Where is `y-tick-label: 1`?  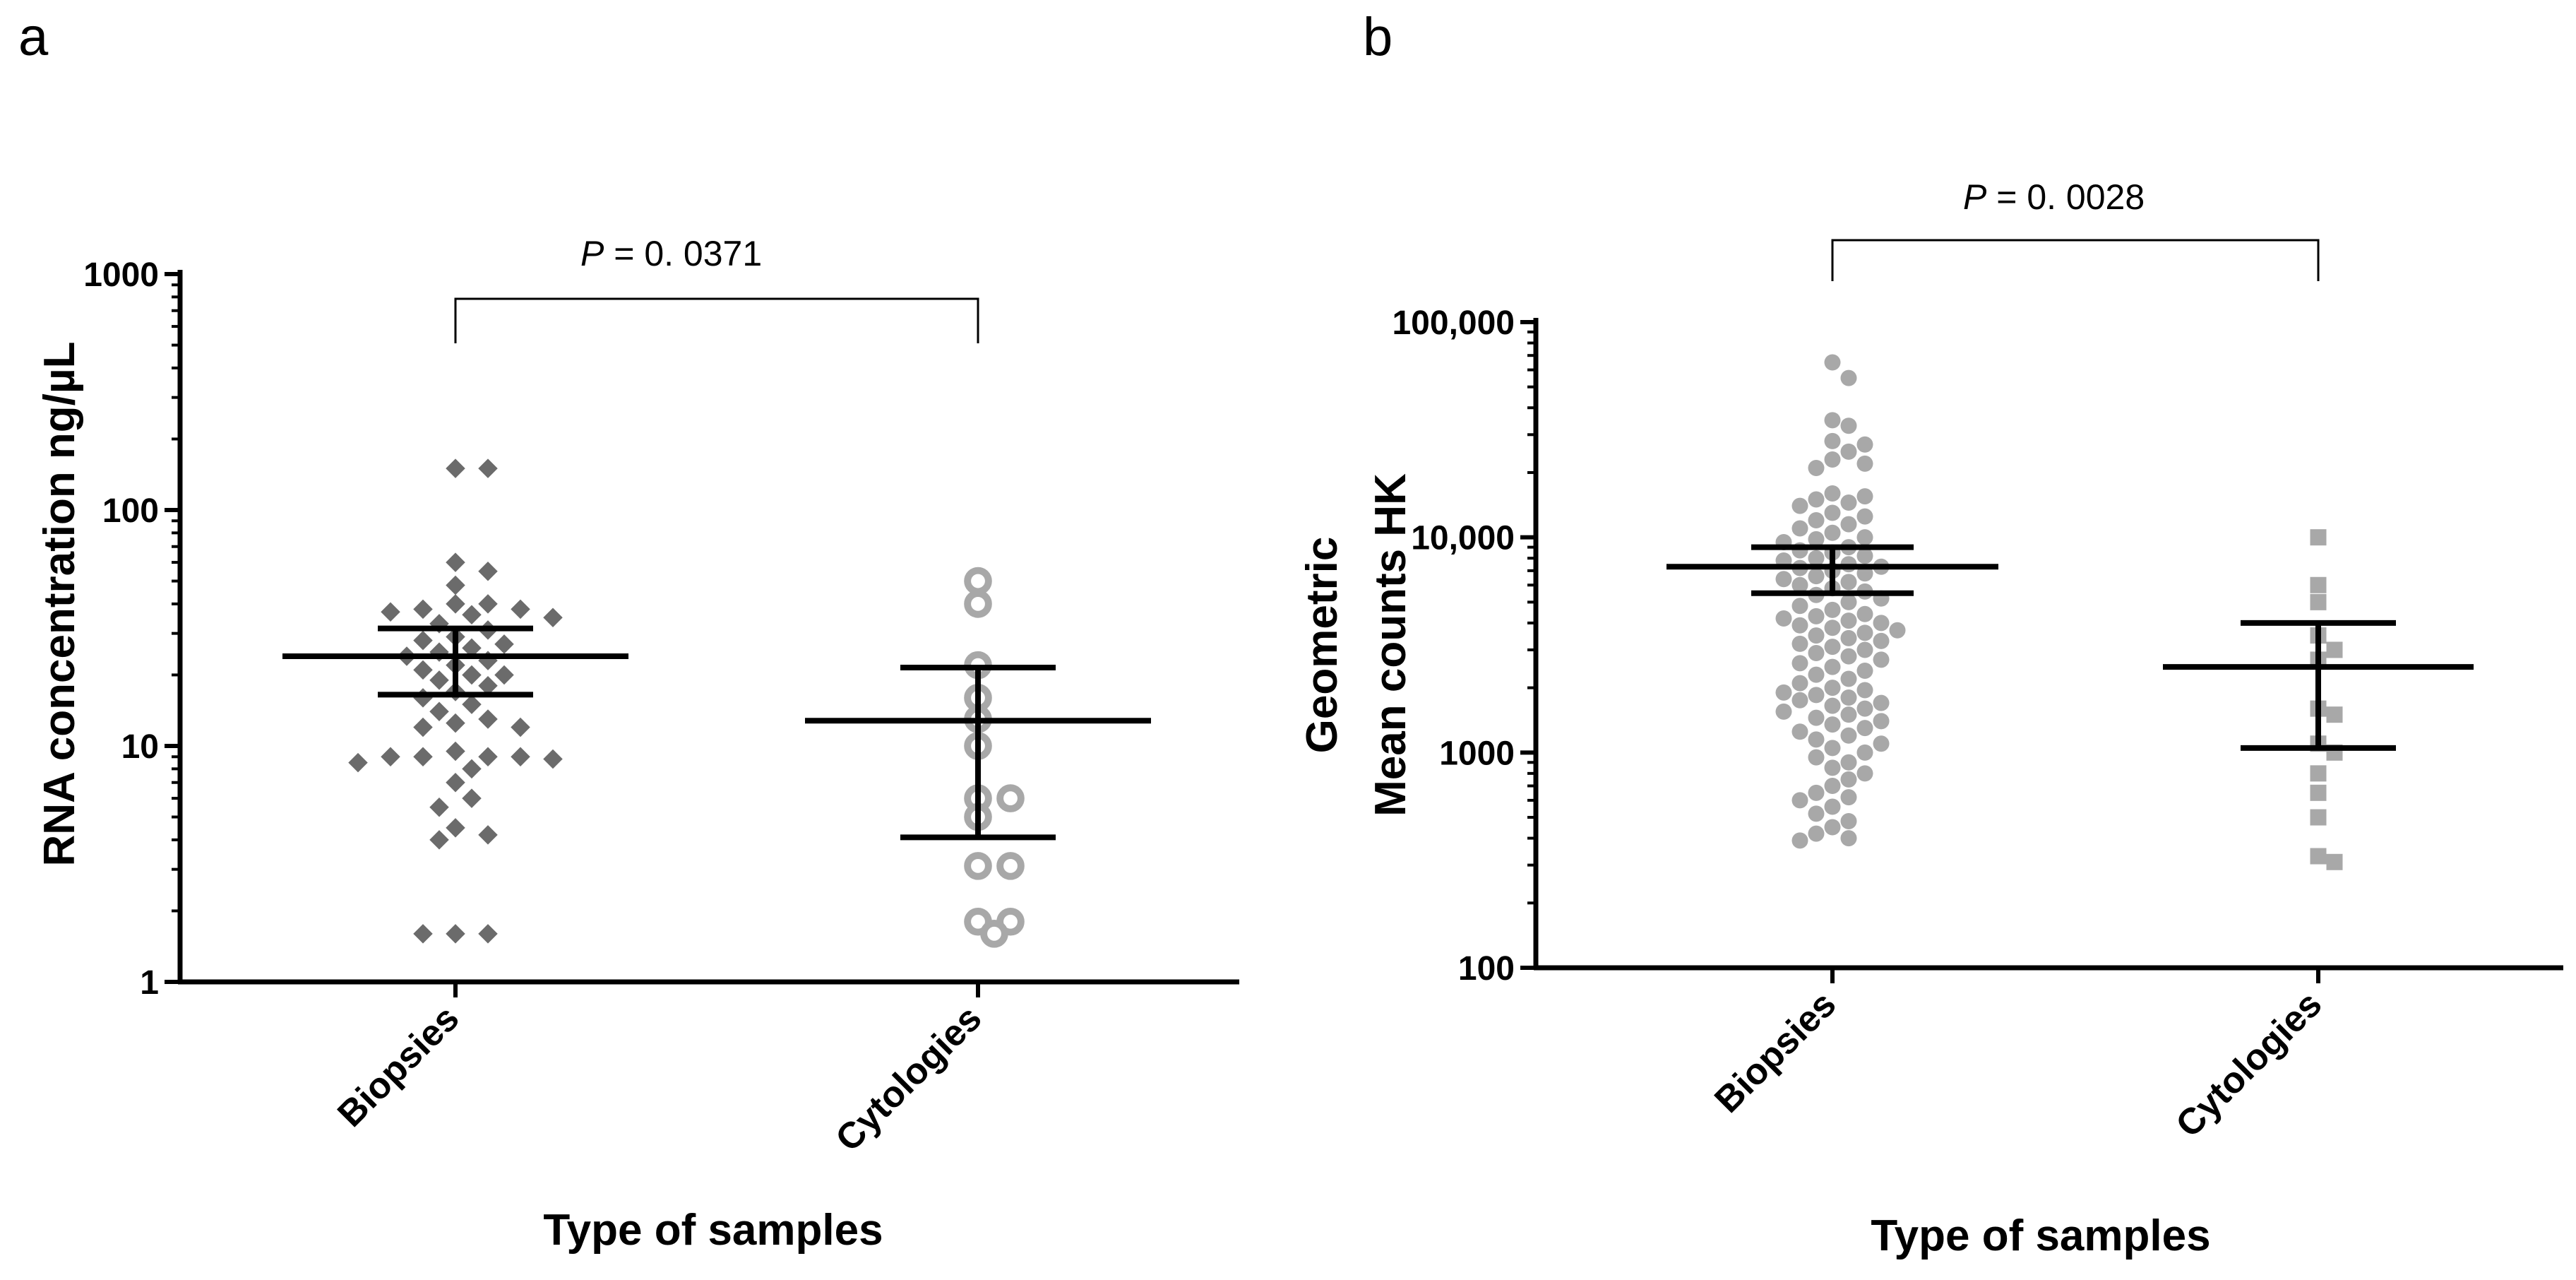
y-tick-label: 1 is located at coordinates (149, 983).